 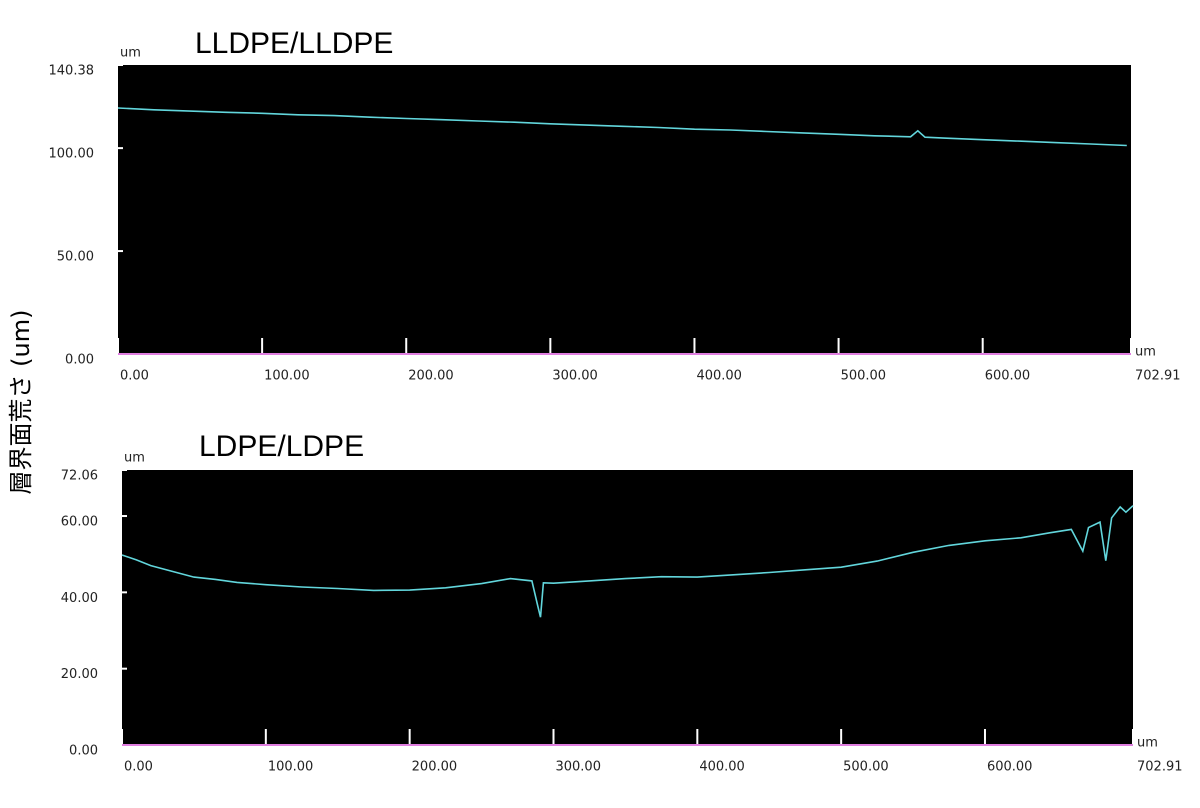 What do you see at coordinates (294, 43) in the screenshot?
I see `chart-title: LLDPE/LLDPE` at bounding box center [294, 43].